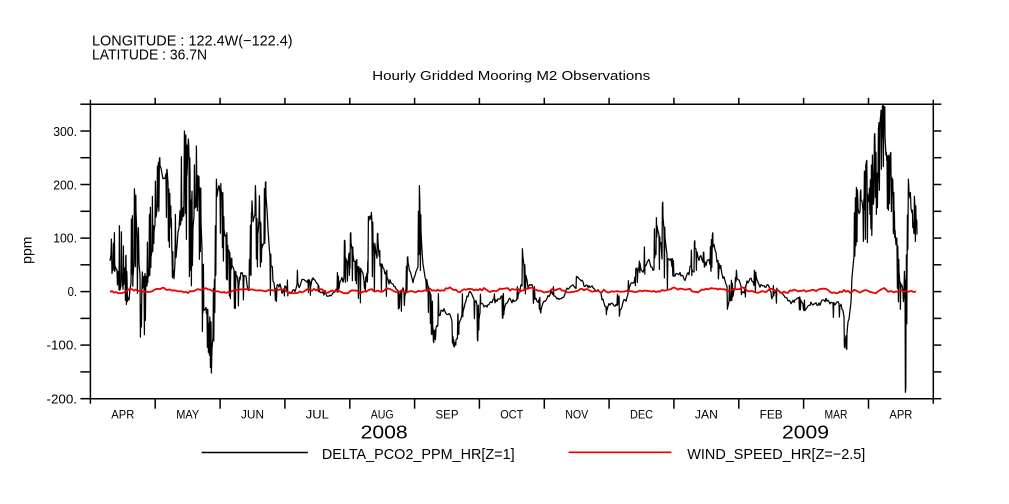  What do you see at coordinates (706, 415) in the screenshot?
I see `svg-text: JAN` at bounding box center [706, 415].